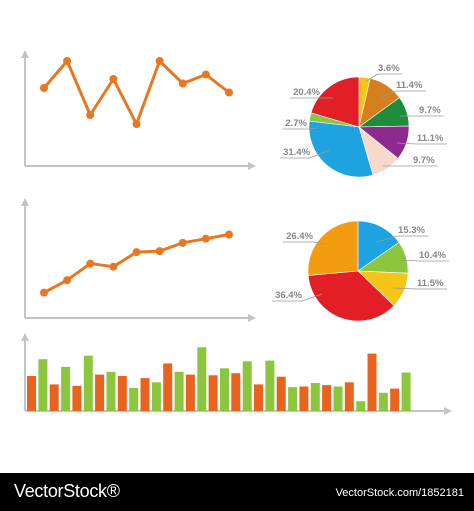 Image resolution: width=474 pixels, height=511 pixels. I want to click on line-chart-1-marks, so click(136, 92).